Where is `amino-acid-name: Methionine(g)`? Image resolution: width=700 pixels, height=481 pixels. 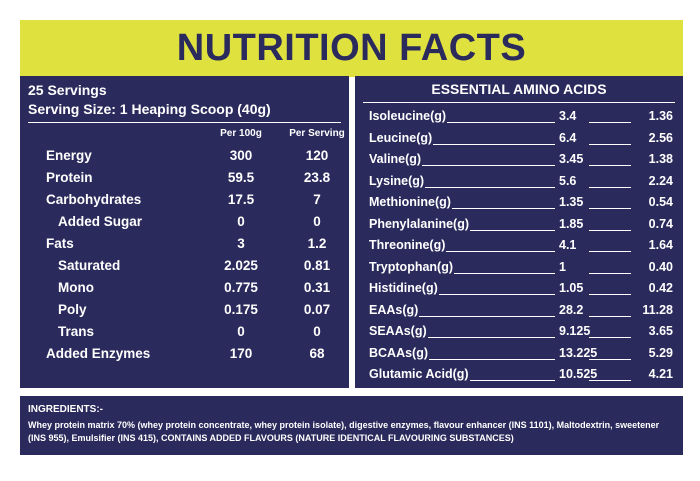
amino-acid-name: Methionine(g) is located at coordinates (410, 202).